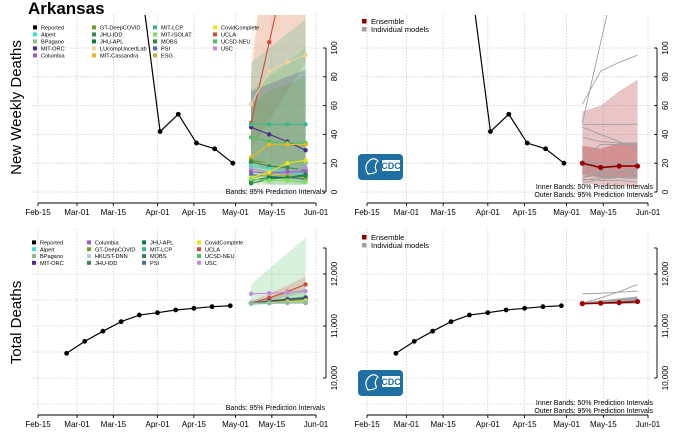  I want to click on forecast-point-ucla, so click(269, 42).